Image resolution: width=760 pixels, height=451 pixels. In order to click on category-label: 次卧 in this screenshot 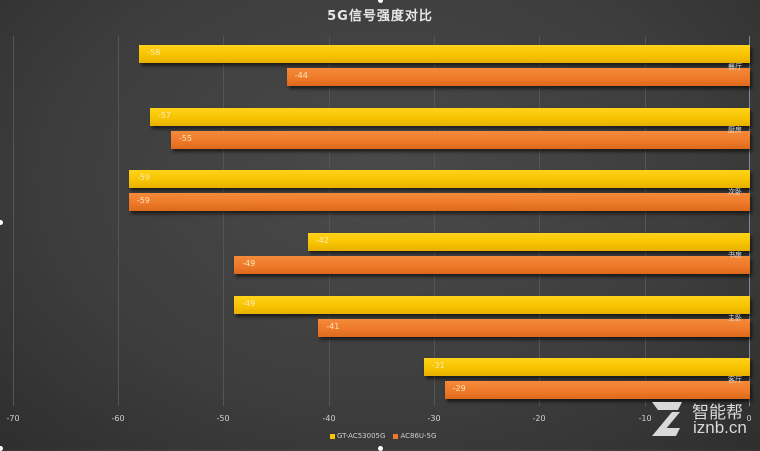, I will do `click(735, 192)`.